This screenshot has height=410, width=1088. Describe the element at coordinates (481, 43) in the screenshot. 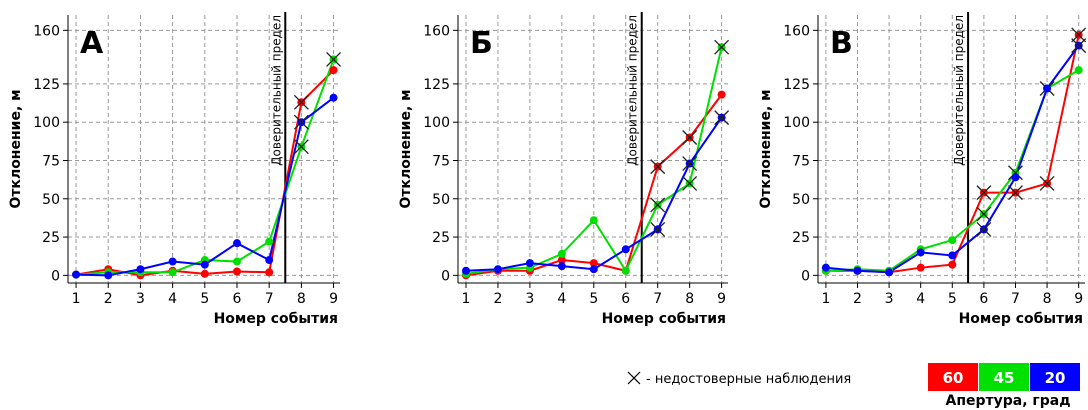

I see `panel-title: Б` at that location.